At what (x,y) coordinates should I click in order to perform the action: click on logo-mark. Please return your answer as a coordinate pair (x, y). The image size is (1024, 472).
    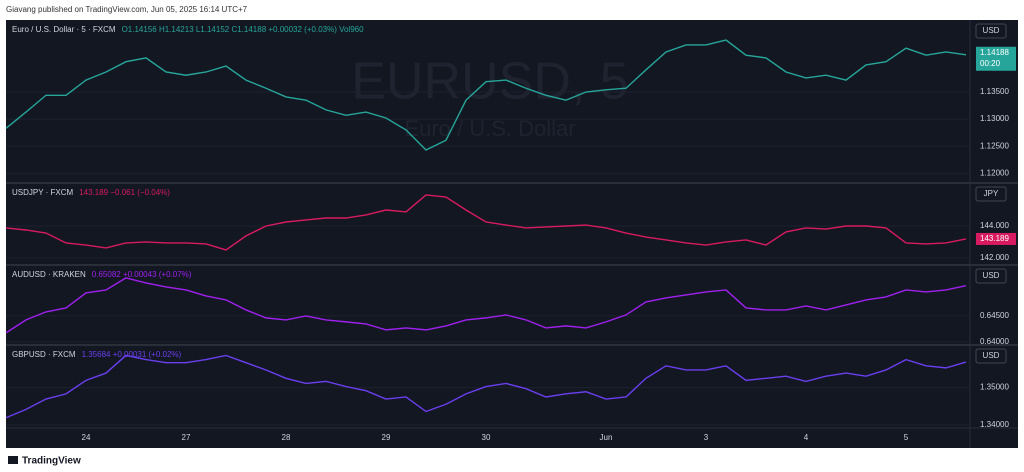
    Looking at the image, I should click on (13, 460).